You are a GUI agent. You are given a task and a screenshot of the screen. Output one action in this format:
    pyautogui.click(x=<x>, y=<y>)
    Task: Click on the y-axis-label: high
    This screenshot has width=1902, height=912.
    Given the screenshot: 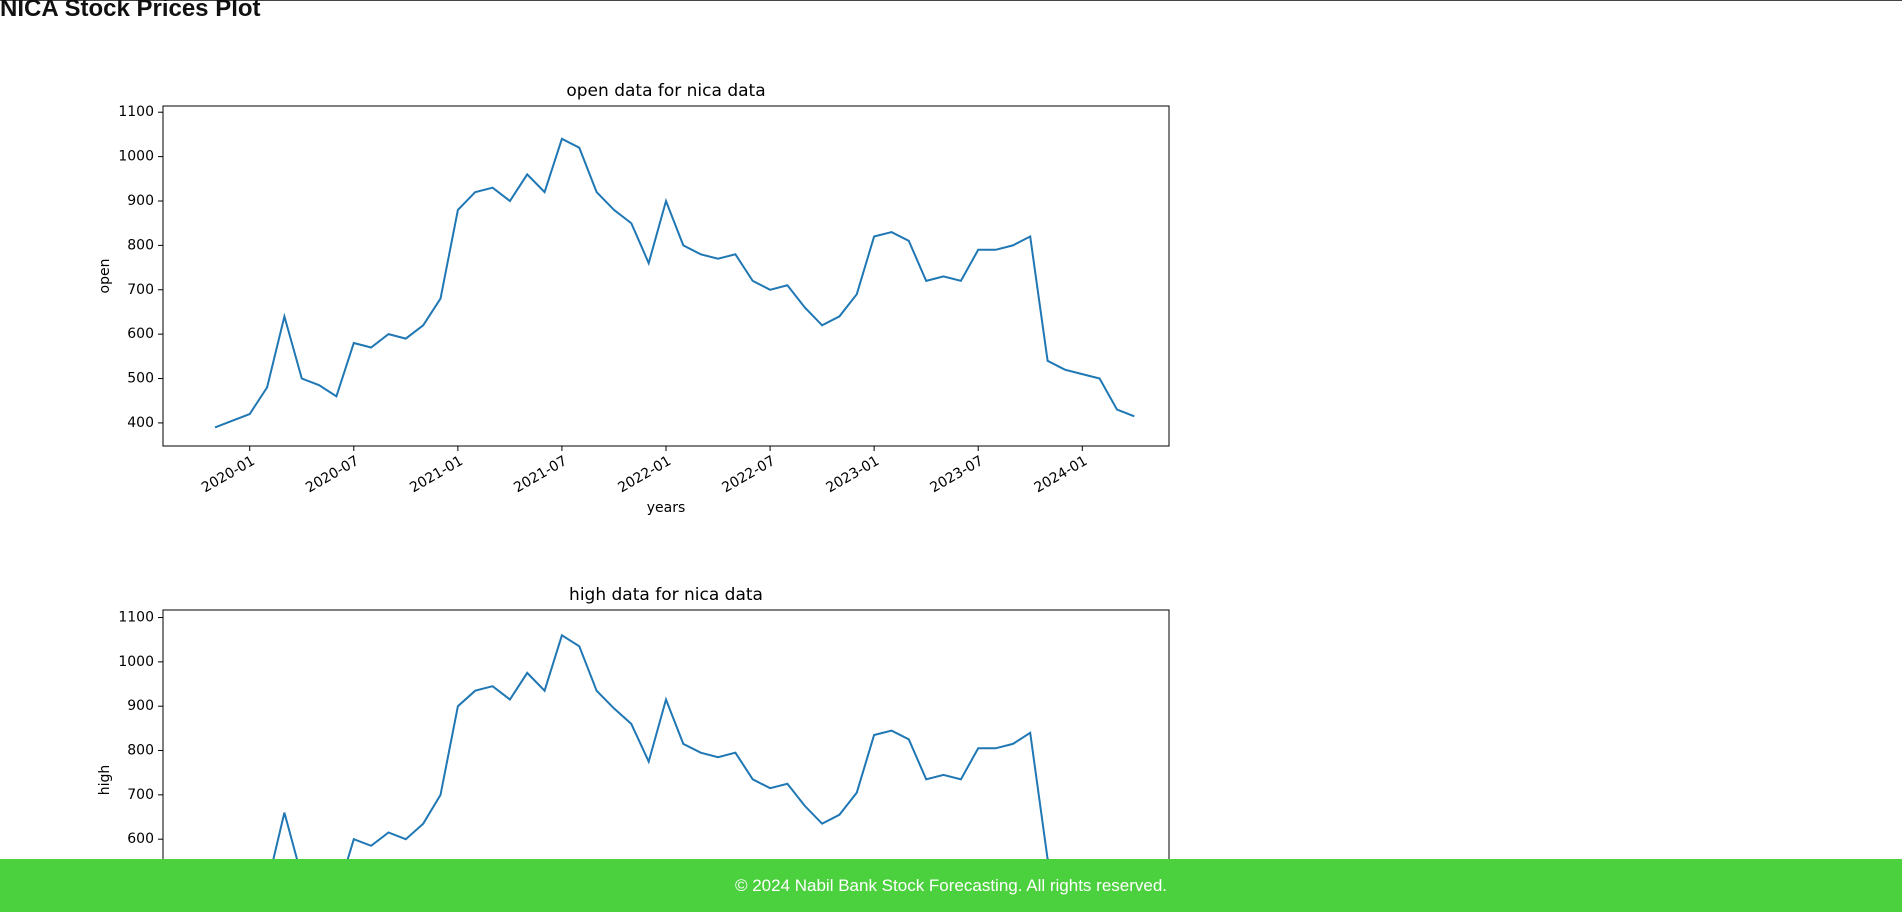 What is the action you would take?
    pyautogui.click(x=105, y=780)
    